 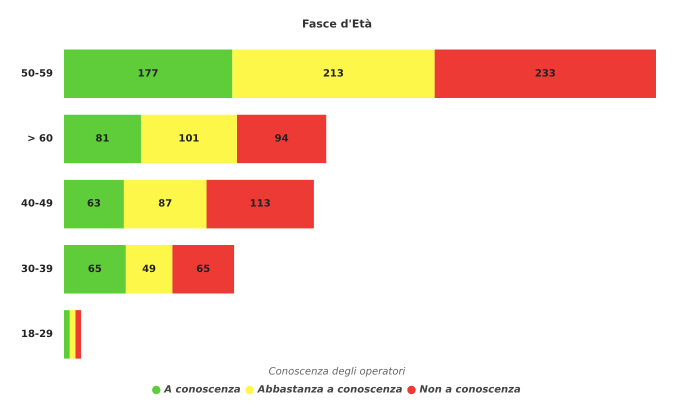 I want to click on data-label: 177, so click(x=148, y=74).